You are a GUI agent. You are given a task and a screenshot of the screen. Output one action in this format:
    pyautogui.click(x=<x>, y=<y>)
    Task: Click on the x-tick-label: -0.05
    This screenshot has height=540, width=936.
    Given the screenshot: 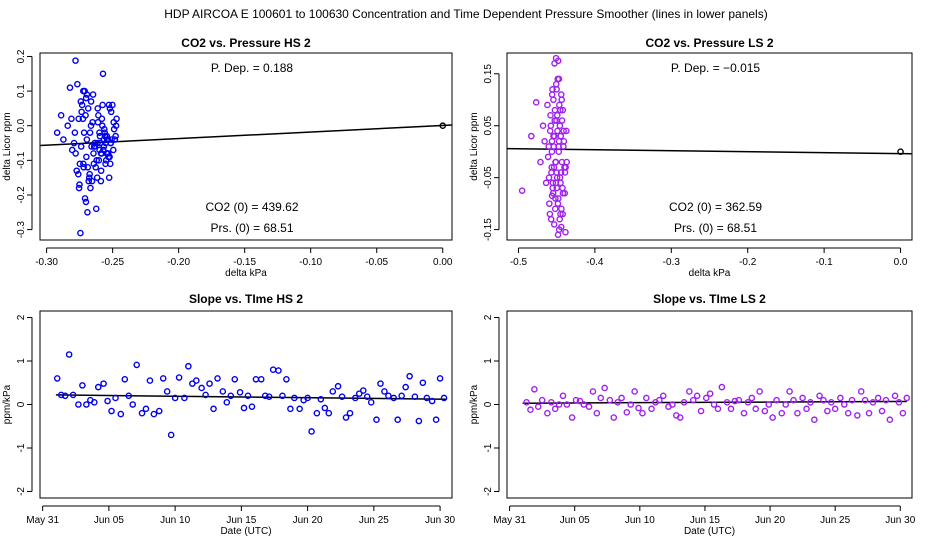 What is the action you would take?
    pyautogui.click(x=376, y=262)
    